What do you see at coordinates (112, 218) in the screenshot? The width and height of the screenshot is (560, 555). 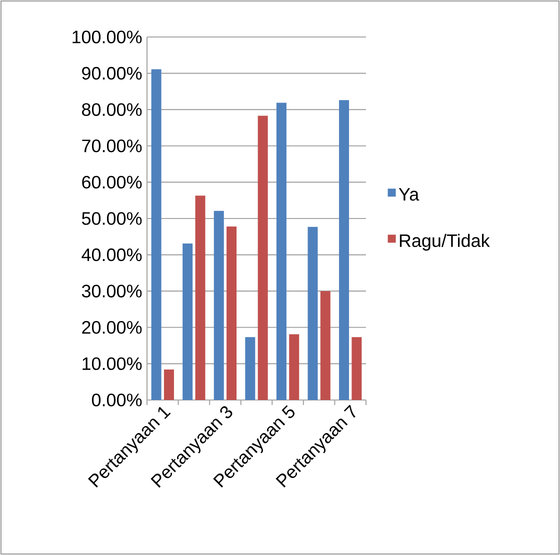 I see `y-tick-label: 50.00%` at bounding box center [112, 218].